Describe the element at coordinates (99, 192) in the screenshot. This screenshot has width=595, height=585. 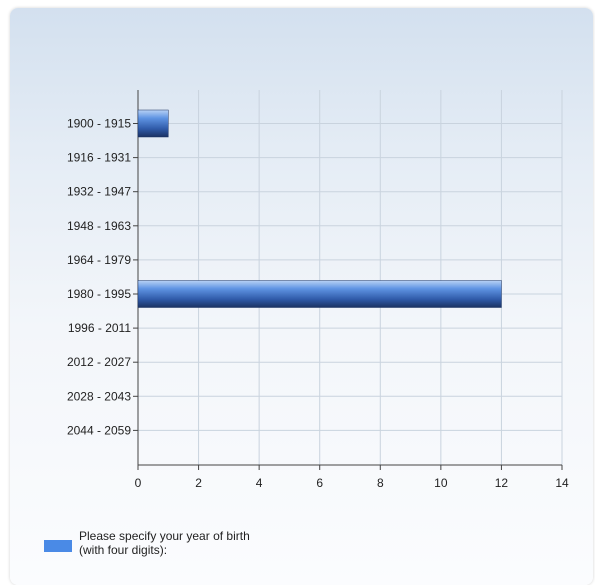
I see `y-tick-label: 1932 - 1947` at that location.